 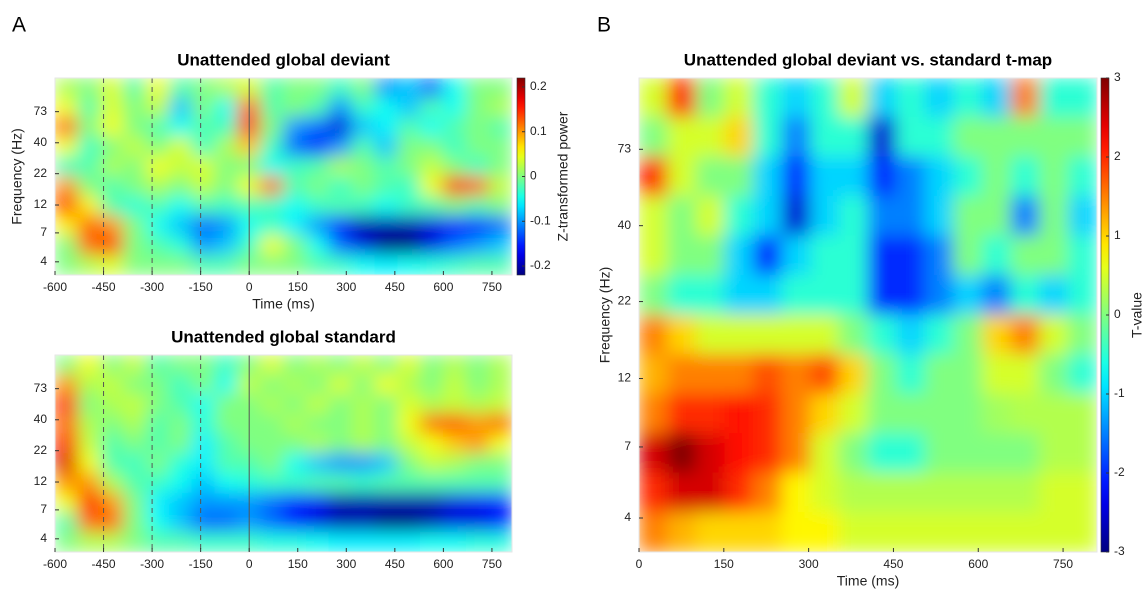 What do you see at coordinates (533, 176) in the screenshot?
I see `colorbar-tick-label: 0` at bounding box center [533, 176].